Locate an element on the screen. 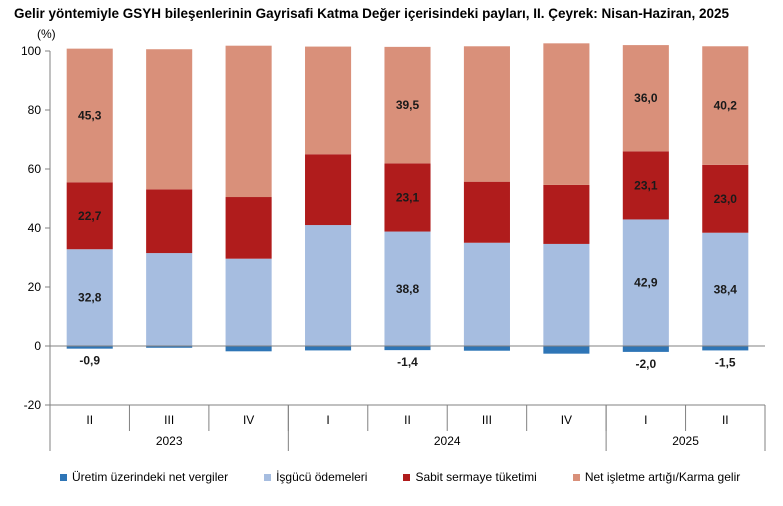 The image size is (783, 506). legend-label: İşgücü ödemeleri is located at coordinates (322, 477).